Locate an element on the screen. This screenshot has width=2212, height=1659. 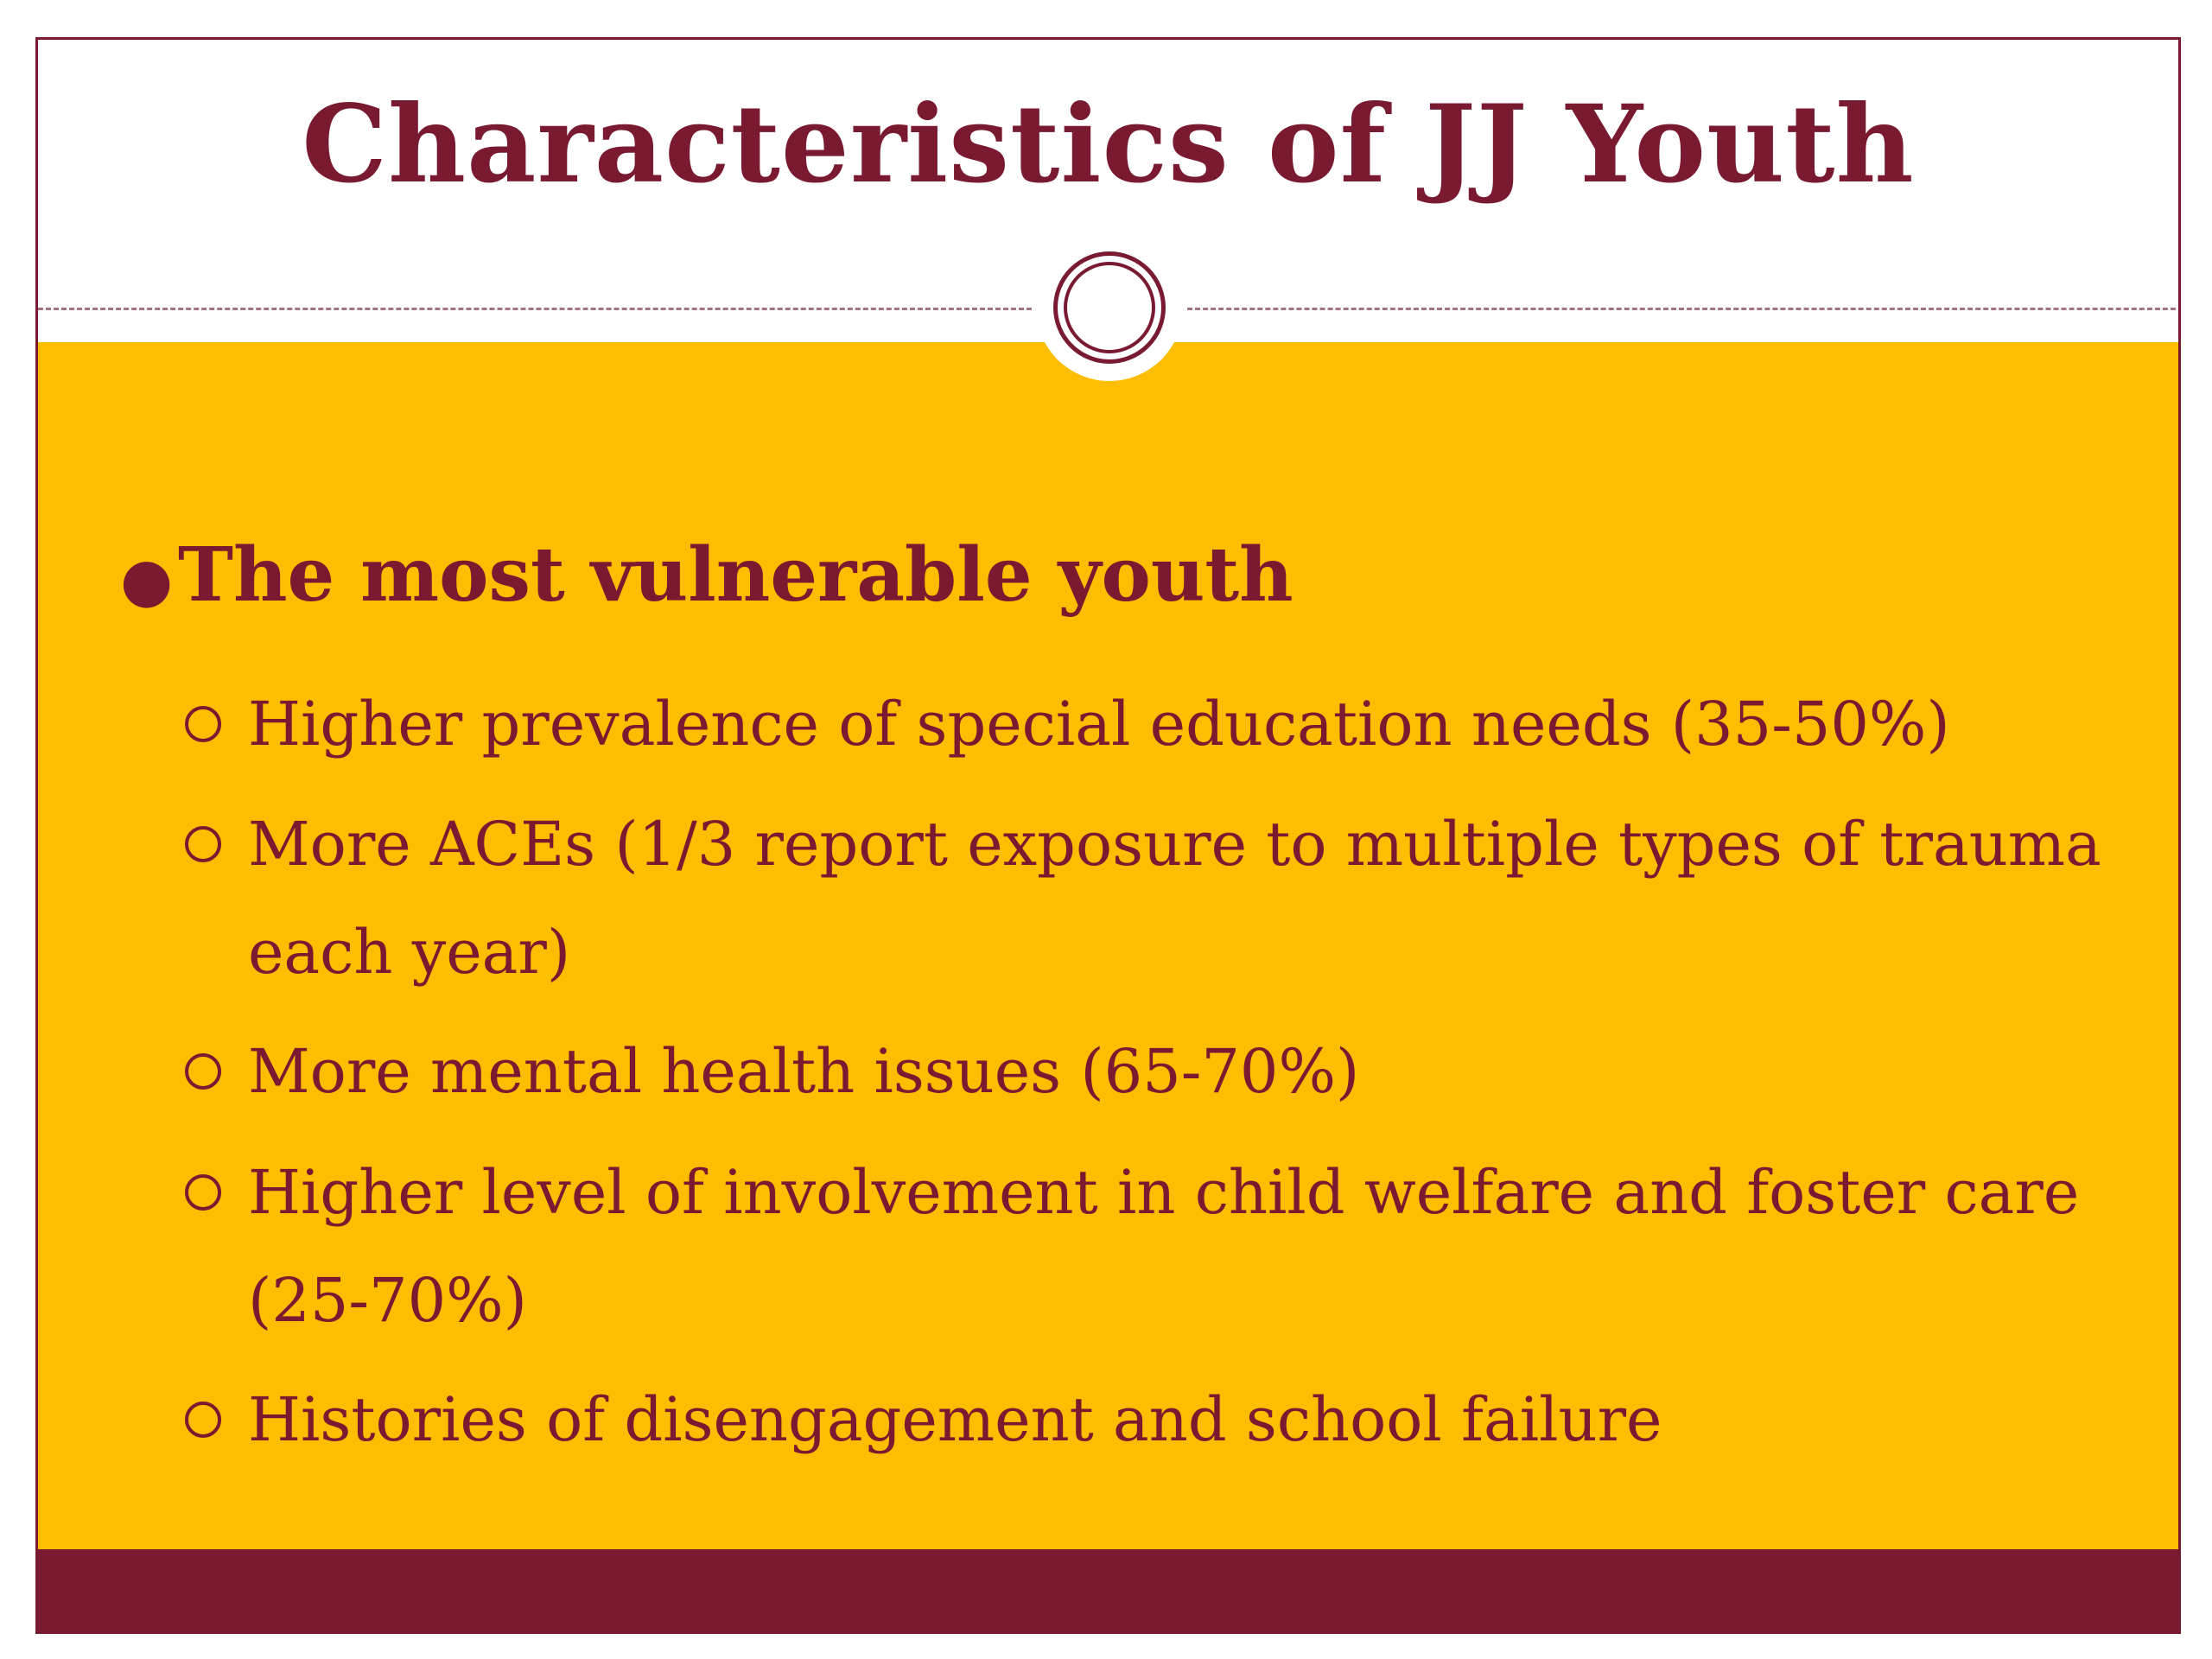
sub-bullet-3: More mental health issues (65-70%) is located at coordinates (804, 1071).